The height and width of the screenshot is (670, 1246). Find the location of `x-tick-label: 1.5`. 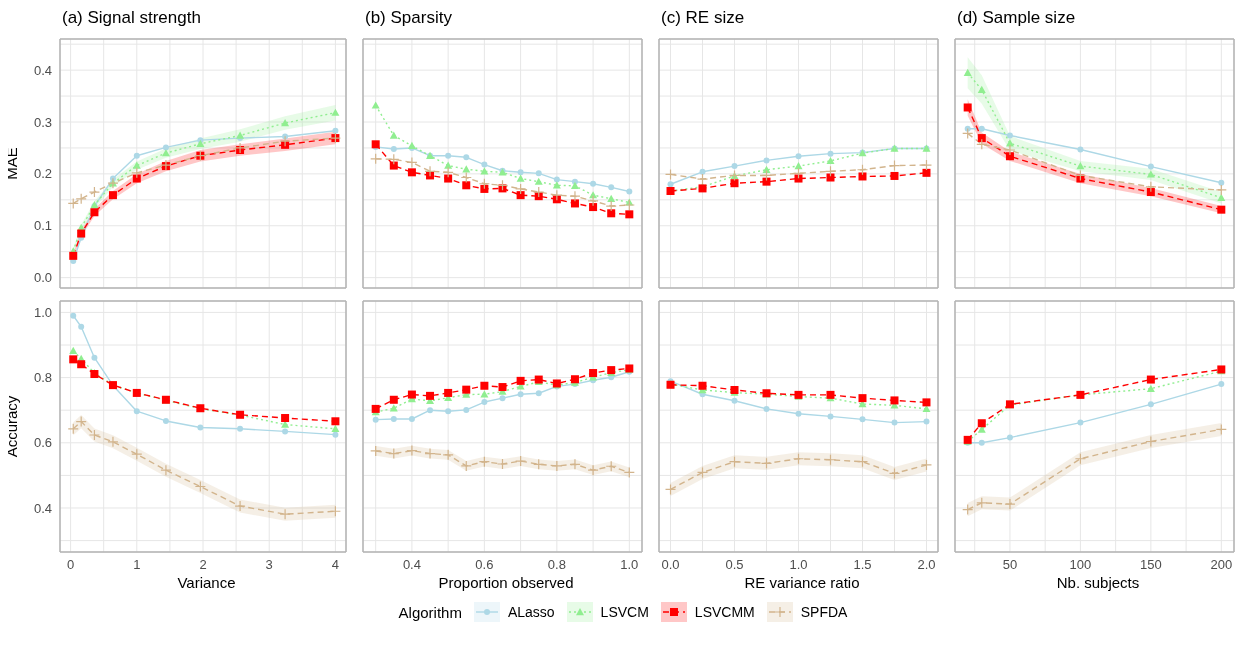

x-tick-label: 1.5 is located at coordinates (862, 565).